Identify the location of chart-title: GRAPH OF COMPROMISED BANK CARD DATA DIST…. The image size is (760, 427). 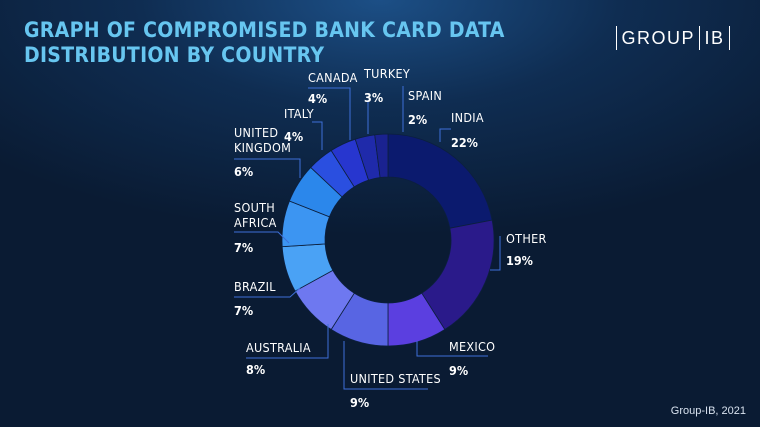
(264, 42).